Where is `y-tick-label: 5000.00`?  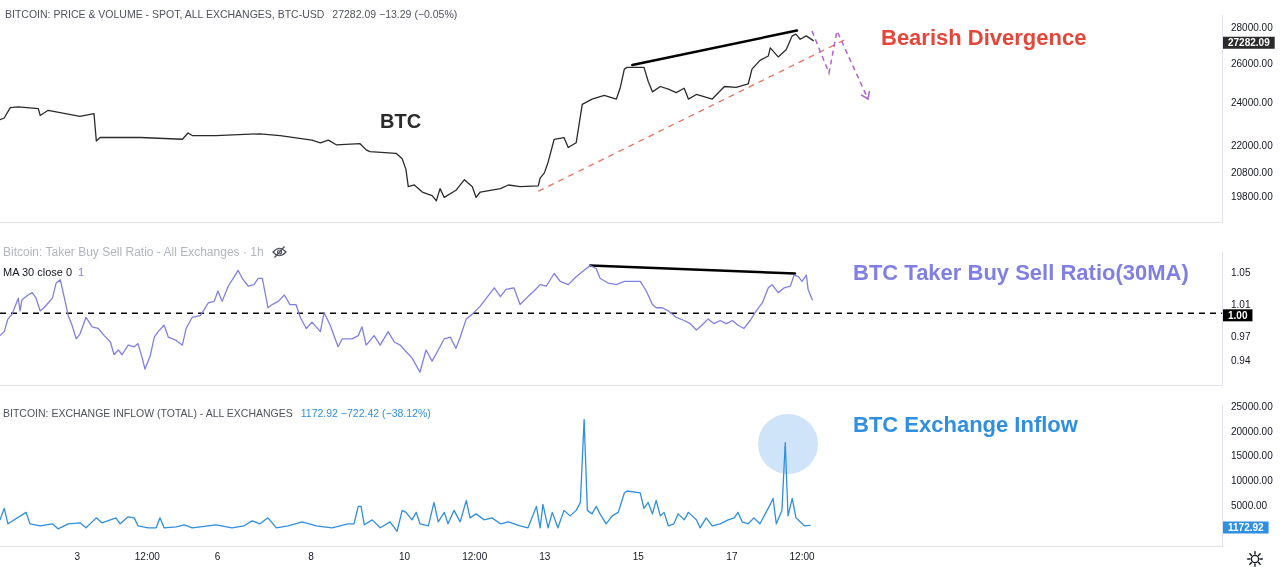 y-tick-label: 5000.00 is located at coordinates (1249, 506).